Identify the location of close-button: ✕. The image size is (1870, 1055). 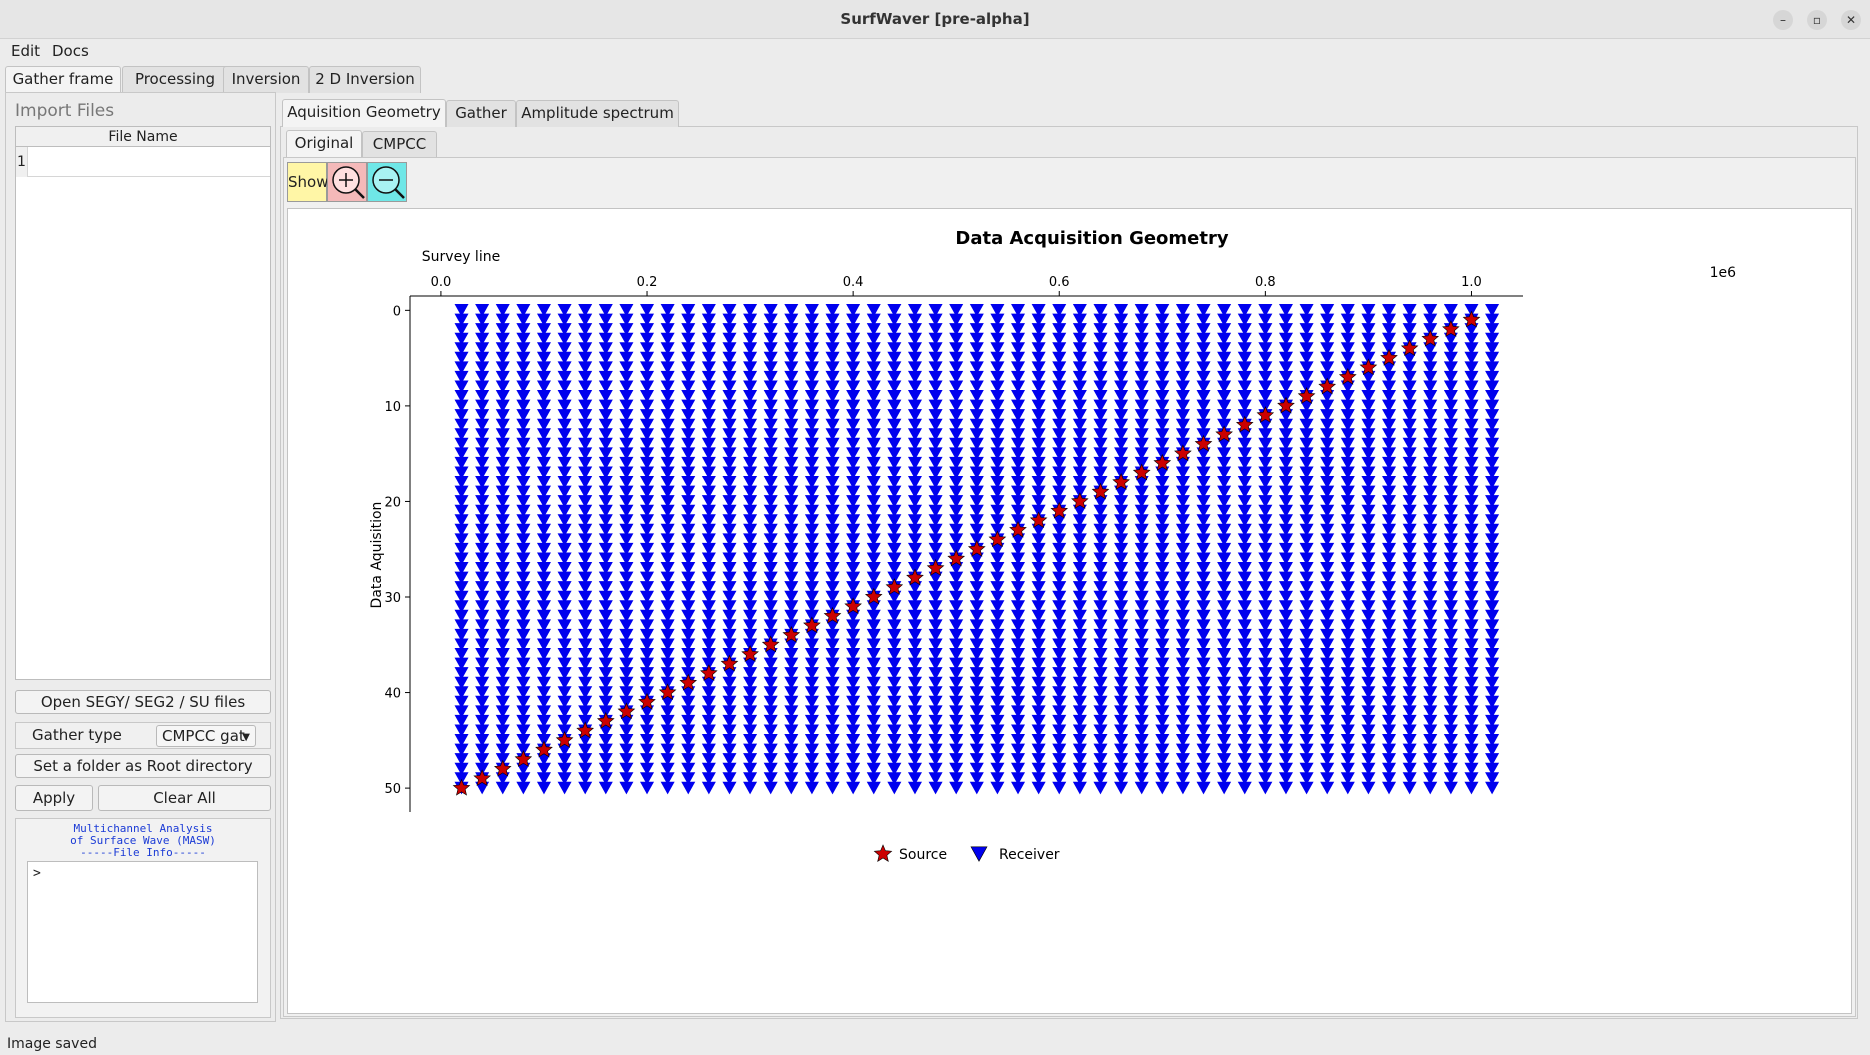
(1851, 20).